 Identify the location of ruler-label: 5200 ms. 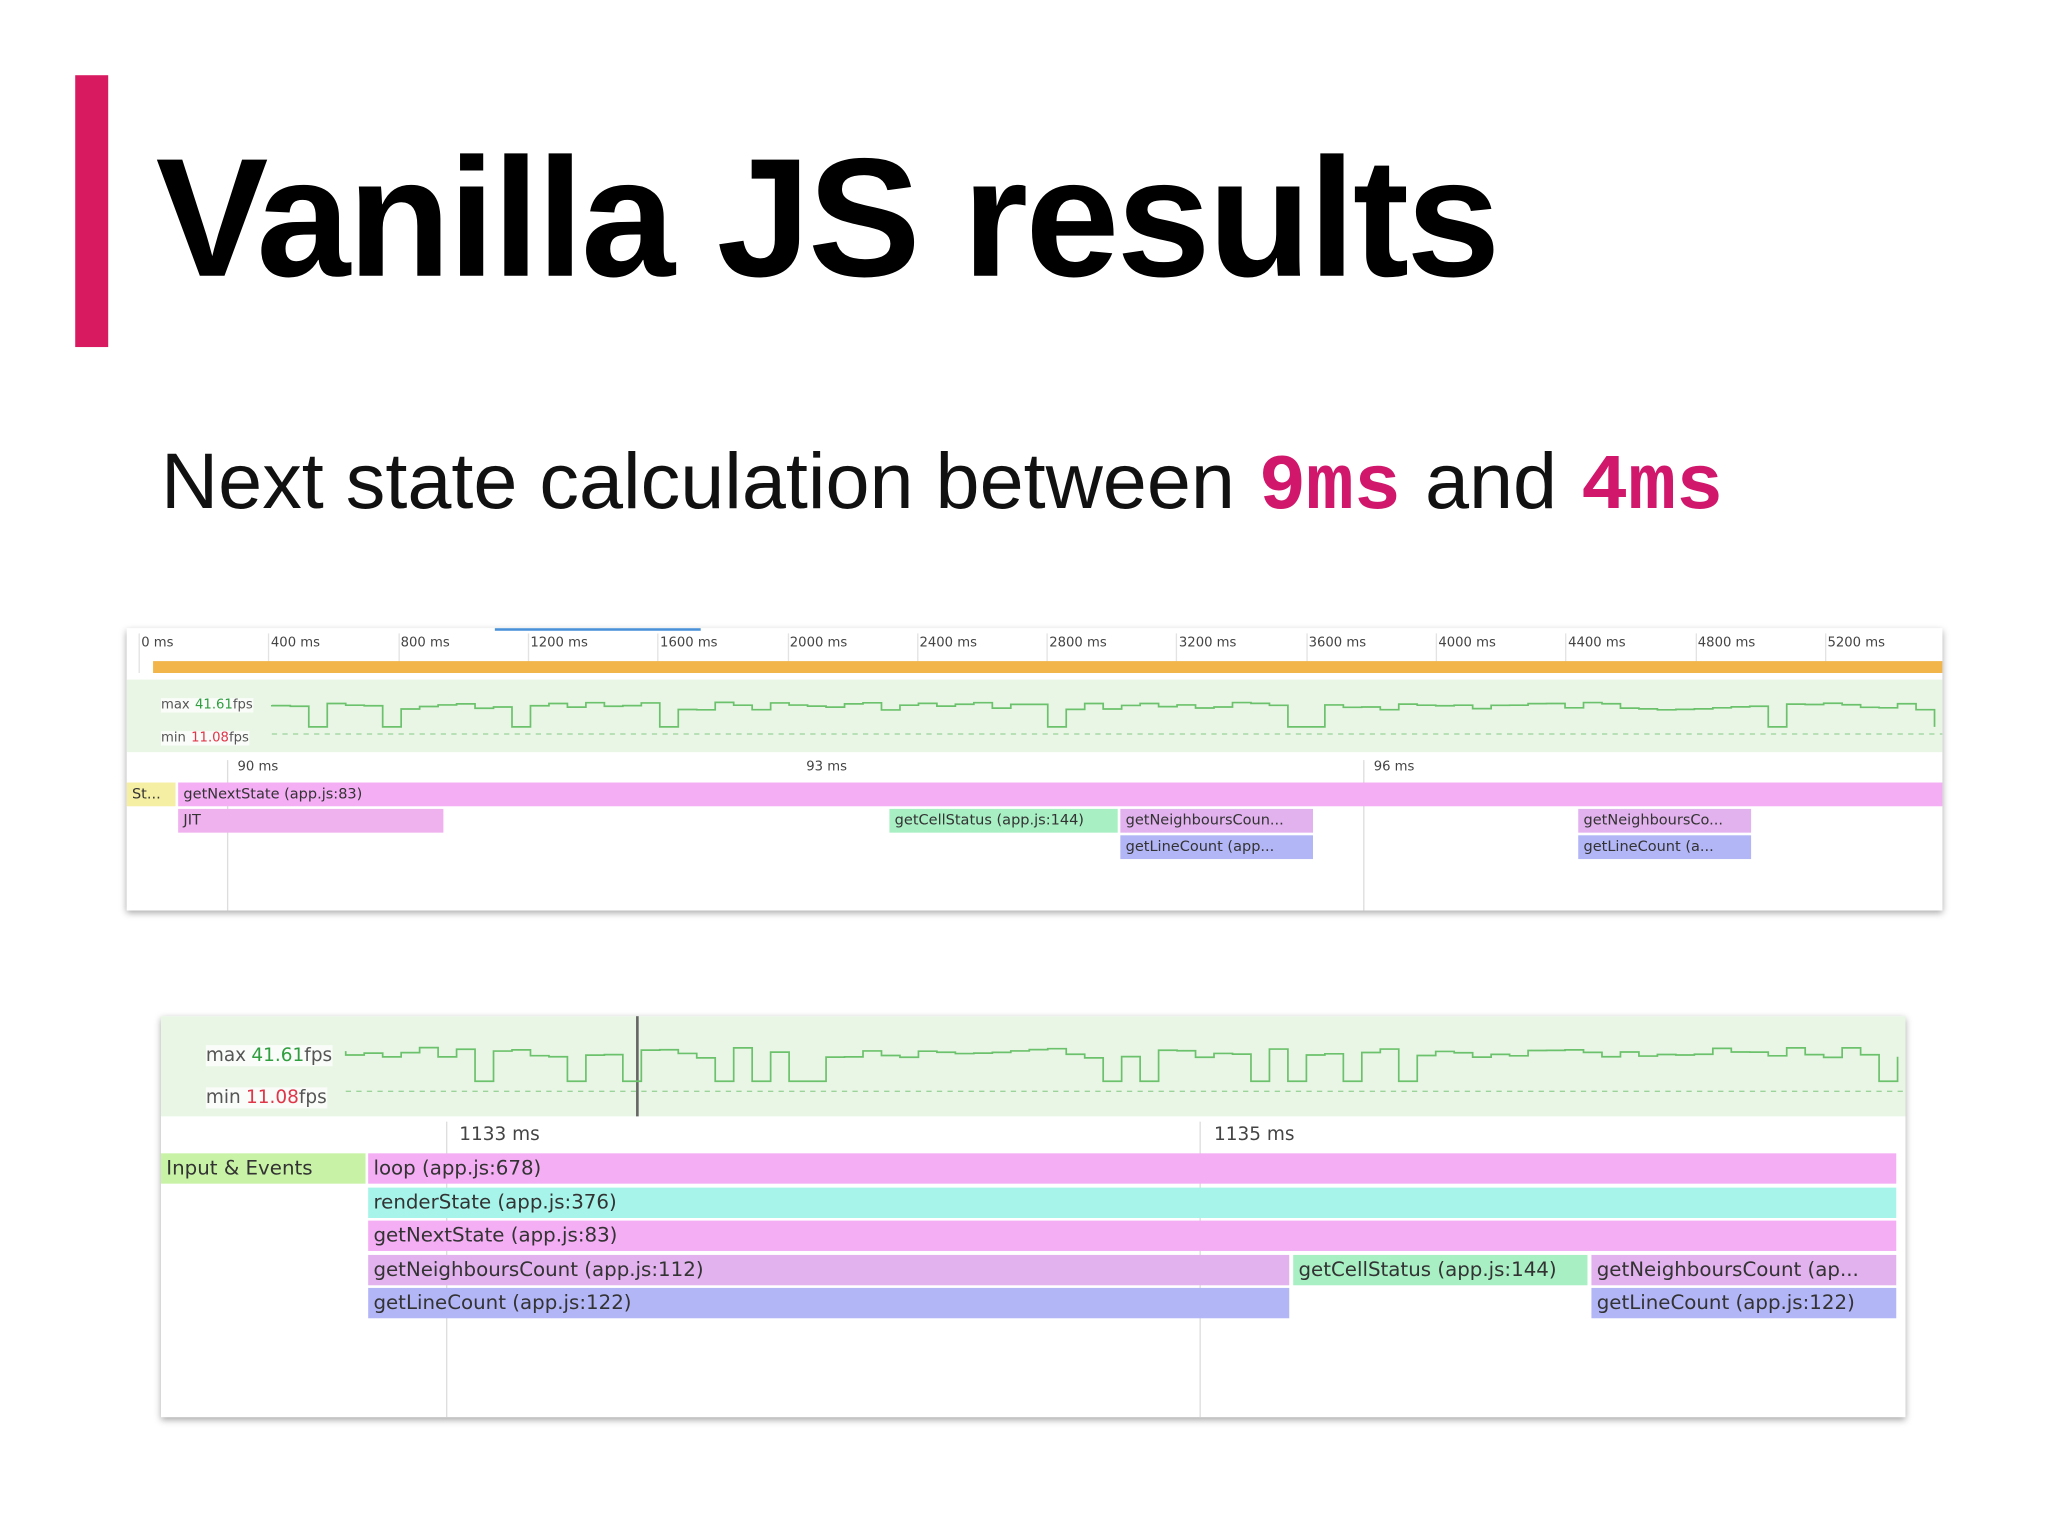
(1856, 643).